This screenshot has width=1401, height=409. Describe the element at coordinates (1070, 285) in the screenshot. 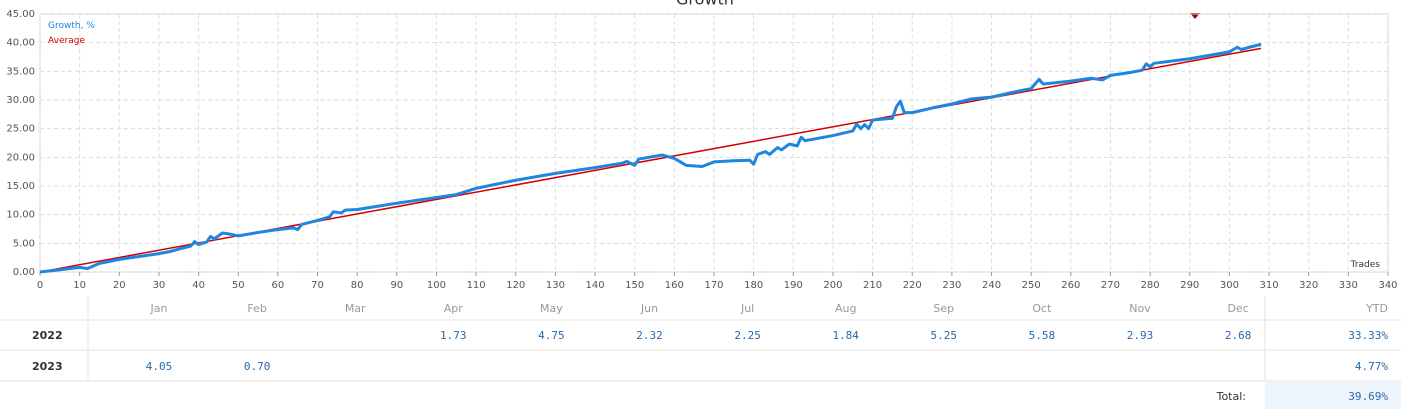

I see `x-tick-label: 260` at that location.